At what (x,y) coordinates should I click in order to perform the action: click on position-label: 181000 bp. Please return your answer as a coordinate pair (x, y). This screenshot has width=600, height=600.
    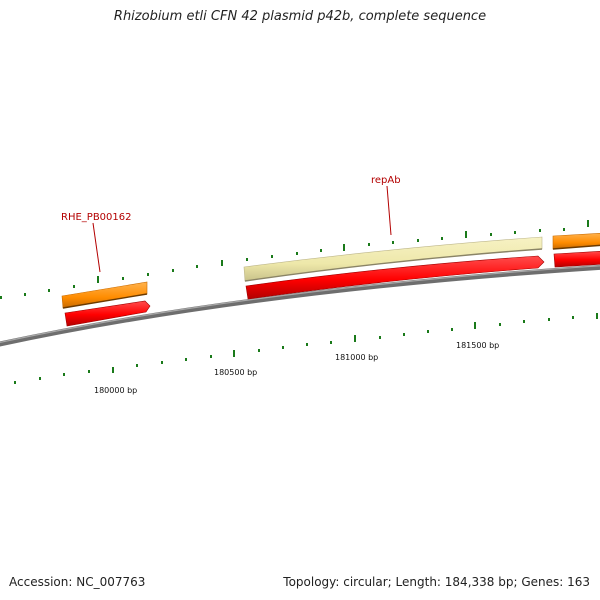
    Looking at the image, I should click on (356, 357).